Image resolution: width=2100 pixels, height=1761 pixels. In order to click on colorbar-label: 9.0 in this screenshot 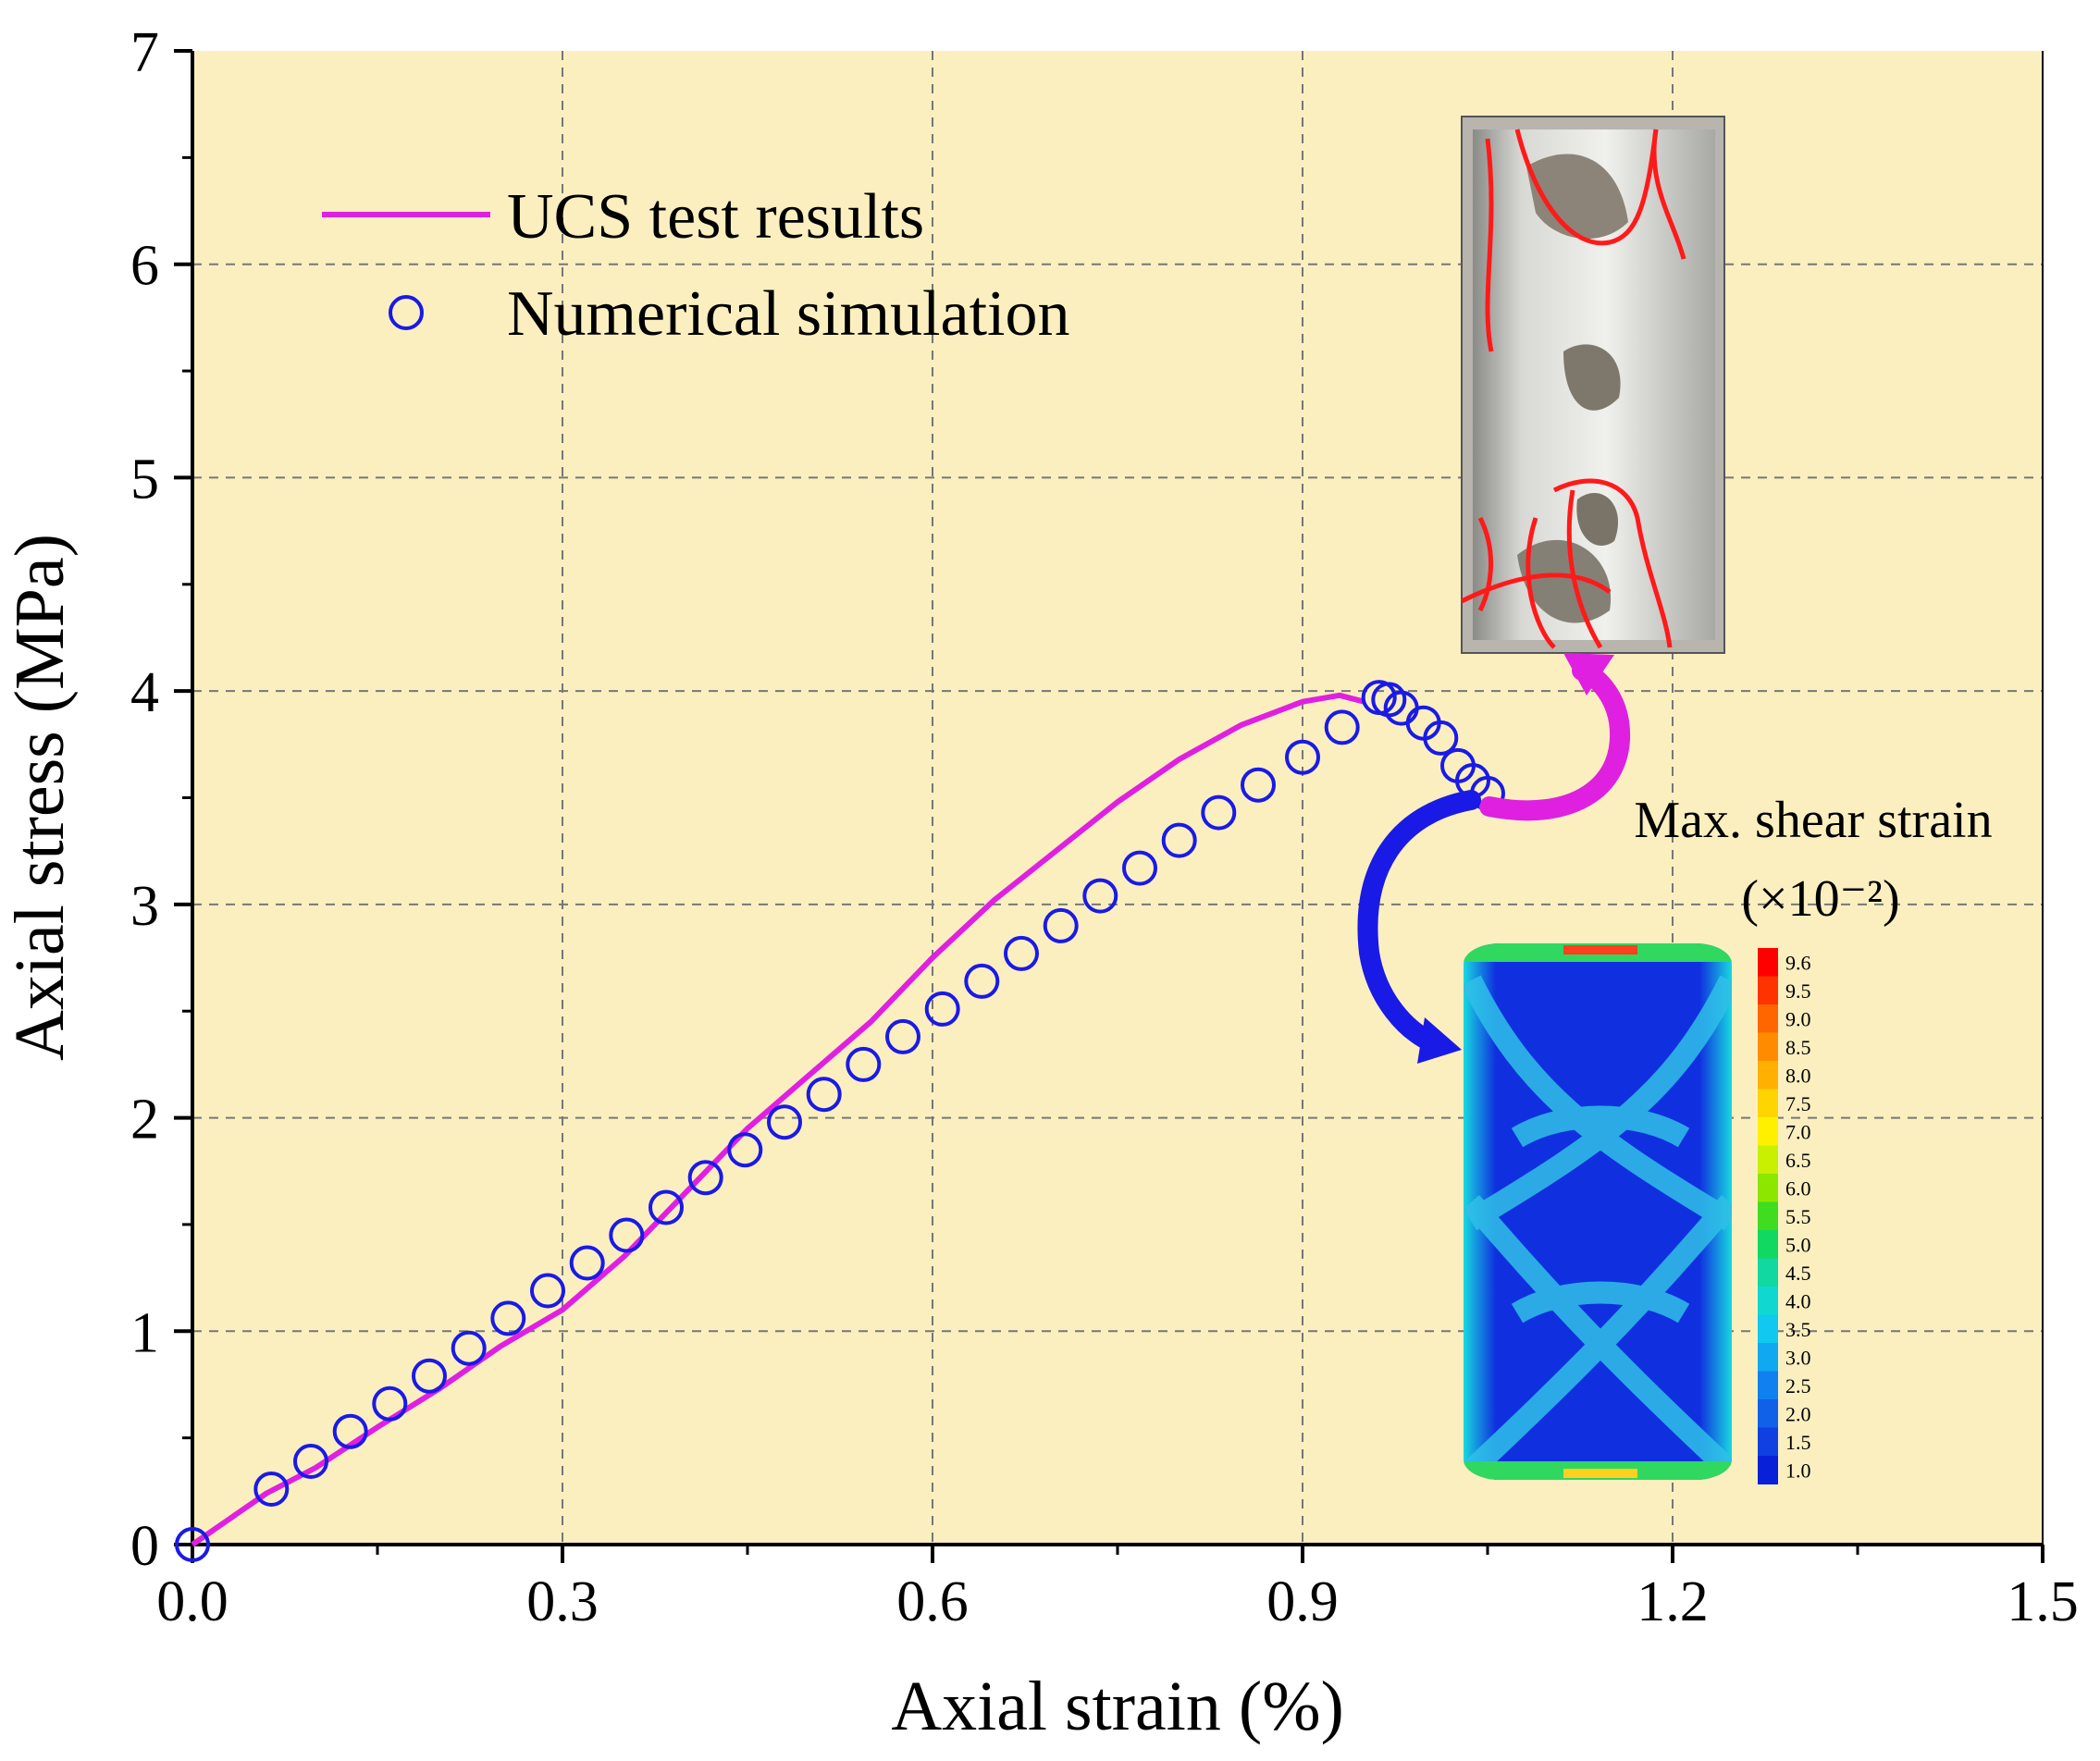, I will do `click(1798, 1018)`.